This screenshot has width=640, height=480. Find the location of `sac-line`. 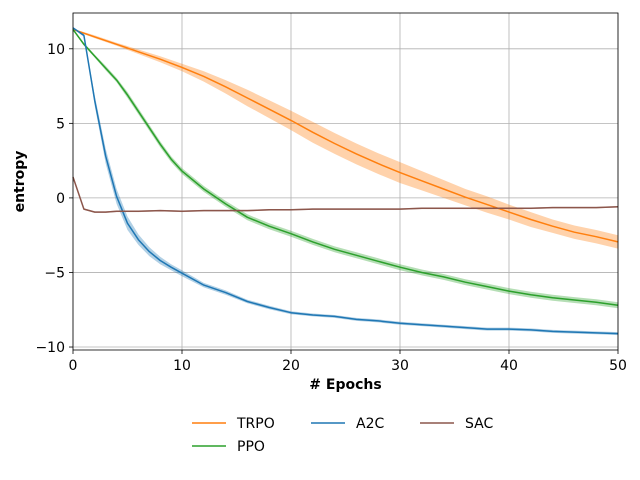

sac-line is located at coordinates (345, 194).